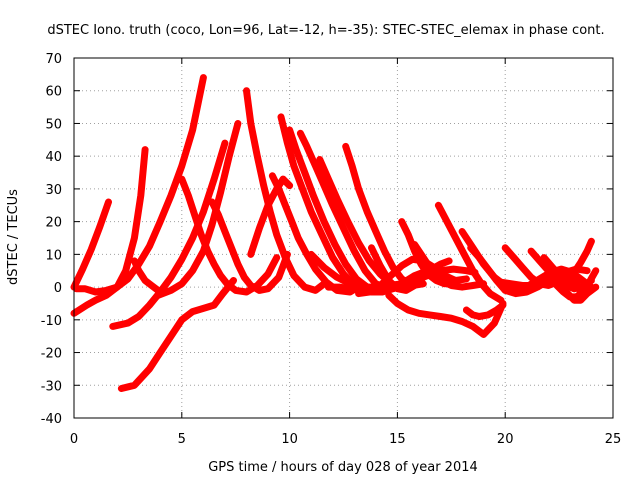 The image size is (640, 480). I want to click on x-tick-label: 5, so click(182, 439).